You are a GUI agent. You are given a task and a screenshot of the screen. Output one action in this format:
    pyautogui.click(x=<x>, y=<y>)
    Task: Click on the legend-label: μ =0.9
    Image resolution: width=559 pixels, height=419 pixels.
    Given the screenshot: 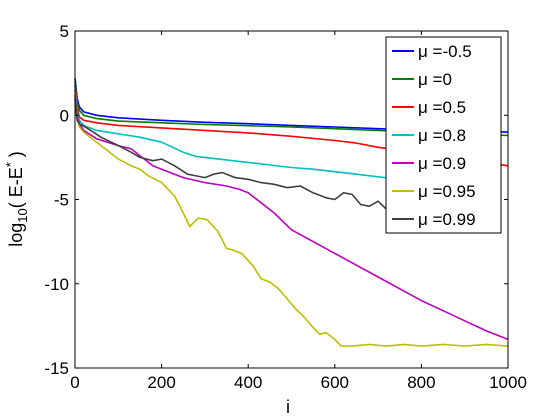 What is the action you would take?
    pyautogui.click(x=442, y=163)
    